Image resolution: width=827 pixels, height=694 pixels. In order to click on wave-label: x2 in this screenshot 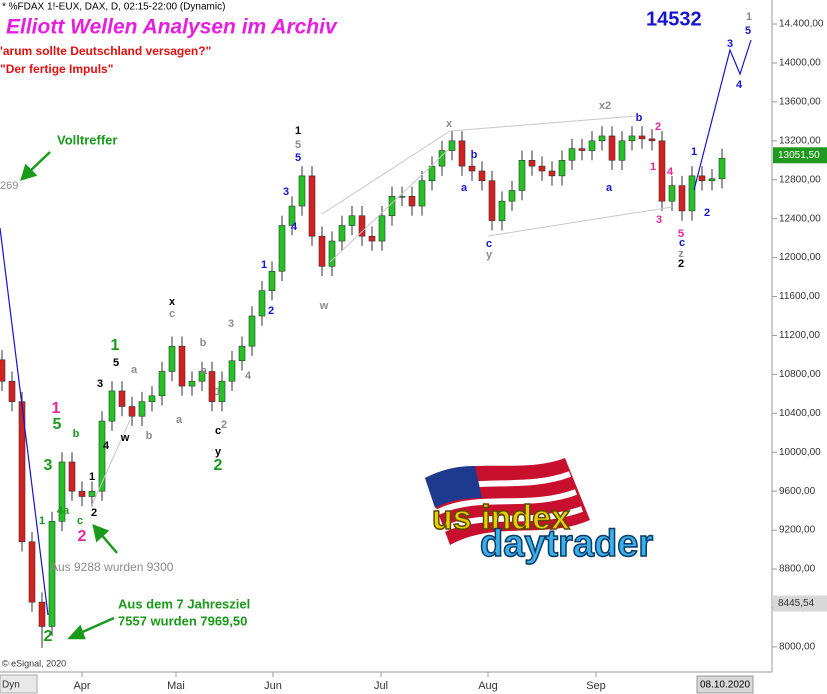, I will do `click(605, 106)`.